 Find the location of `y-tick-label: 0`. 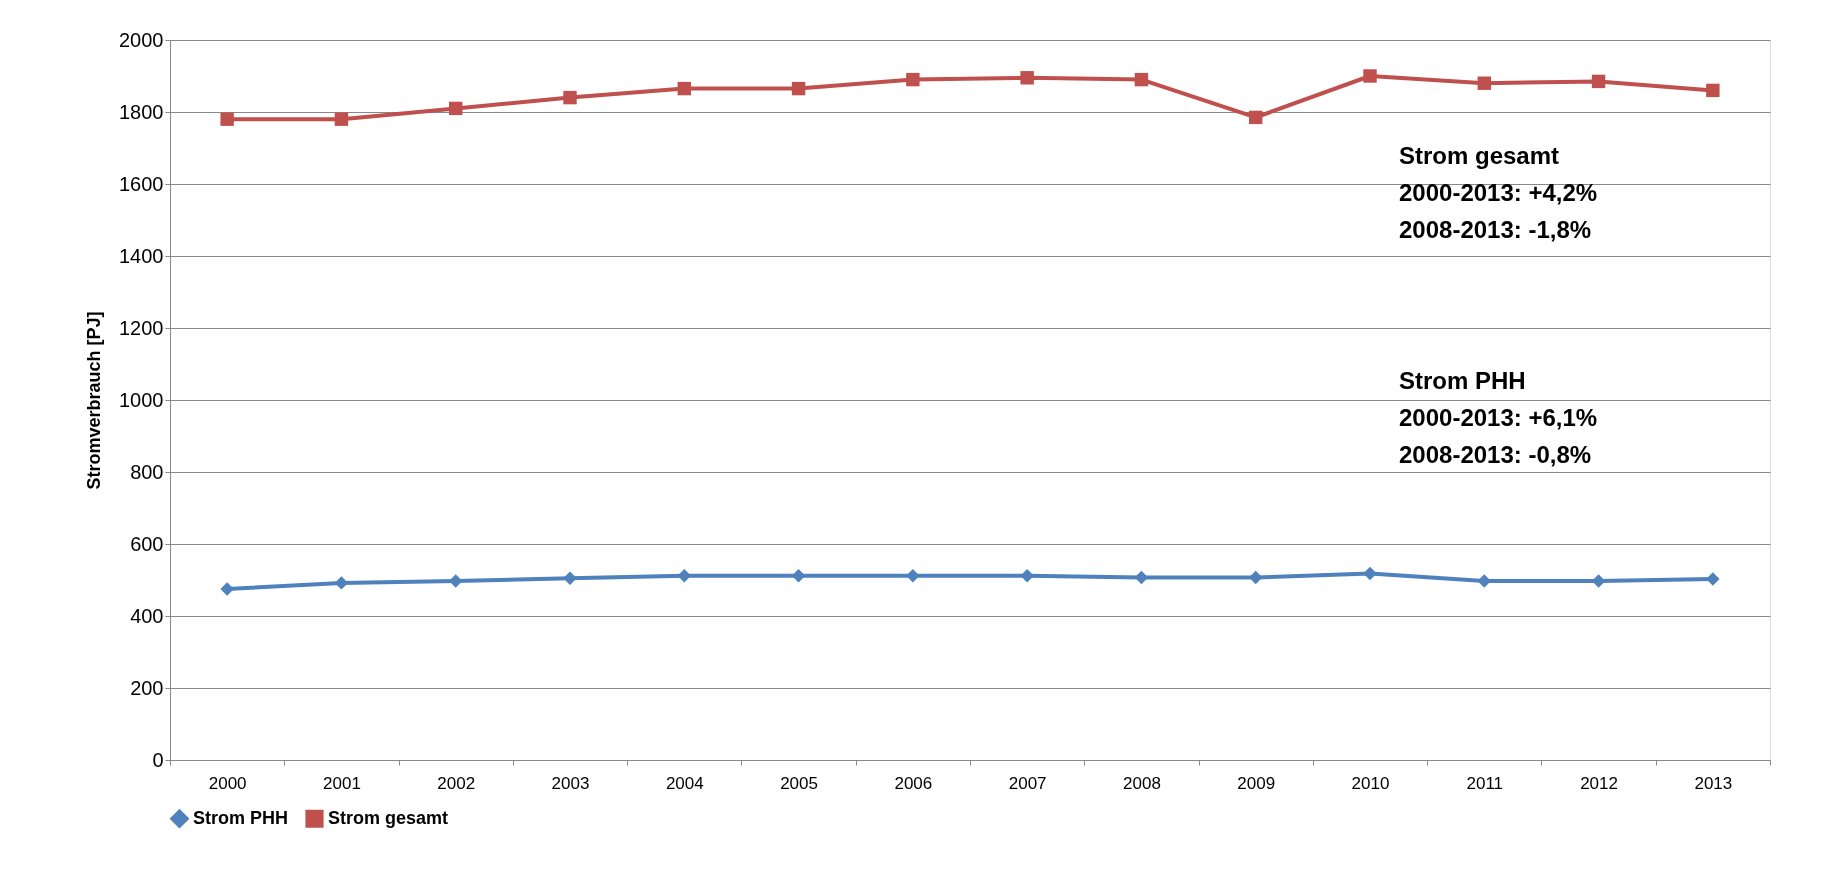

y-tick-label: 0 is located at coordinates (158, 759).